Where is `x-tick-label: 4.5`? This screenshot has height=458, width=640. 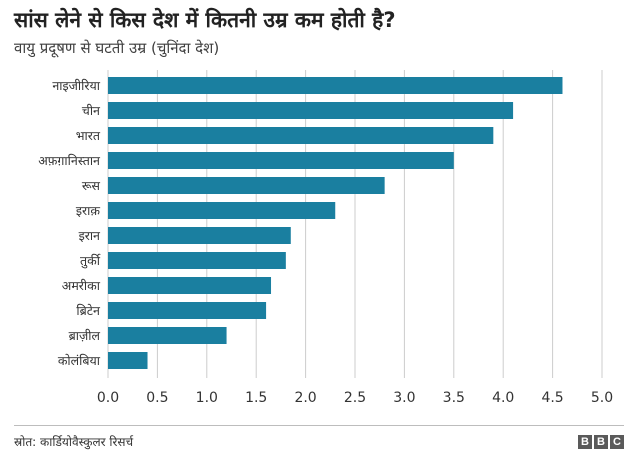 x-tick-label: 4.5 is located at coordinates (552, 398).